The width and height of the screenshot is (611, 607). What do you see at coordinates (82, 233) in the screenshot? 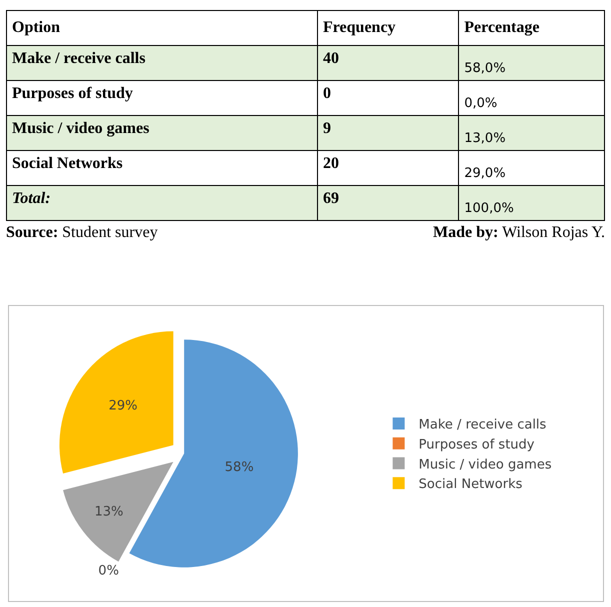
I see `source-note: Source: Student survey` at bounding box center [82, 233].